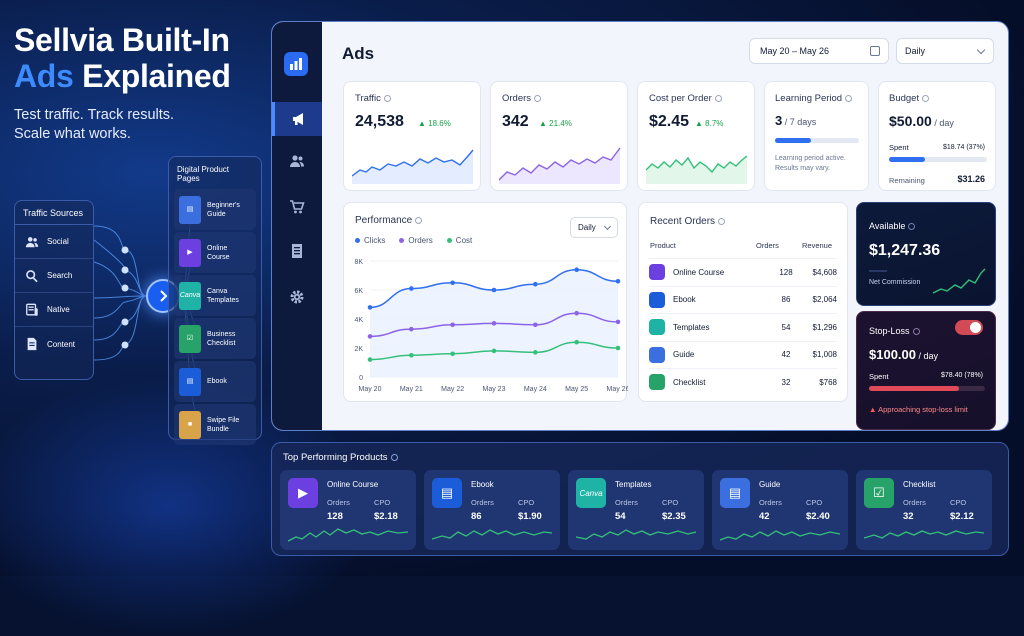 This screenshot has width=1024, height=636. Describe the element at coordinates (743, 354) in the screenshot. I see `table-row: Guide 42 $1,008` at that location.